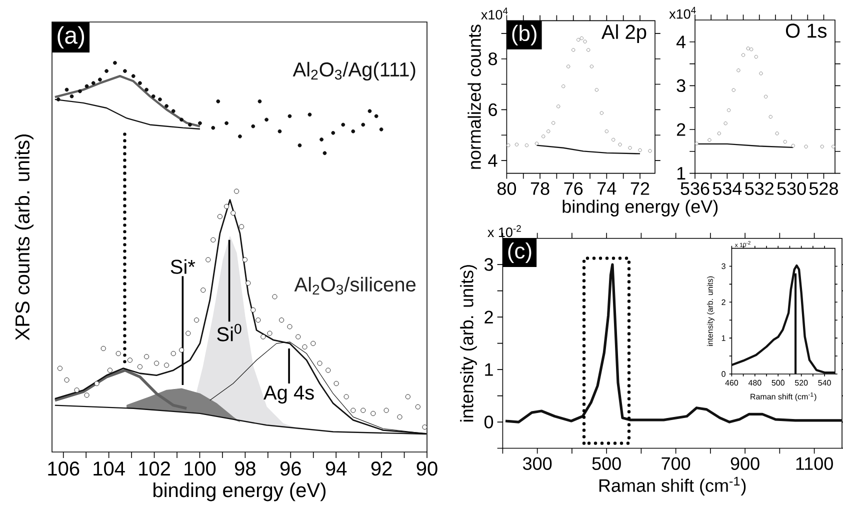 This screenshot has width=843, height=508. What do you see at coordinates (623, 33) in the screenshot?
I see `chart-title: Al 2p` at bounding box center [623, 33].